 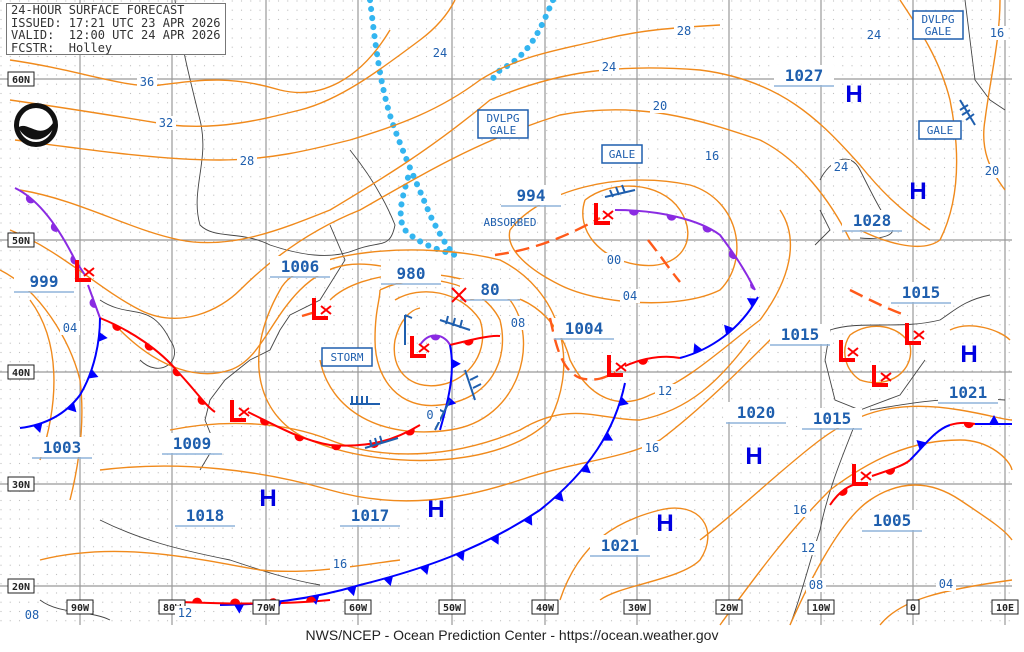 I want to click on pressure-value: 1028, so click(x=872, y=220).